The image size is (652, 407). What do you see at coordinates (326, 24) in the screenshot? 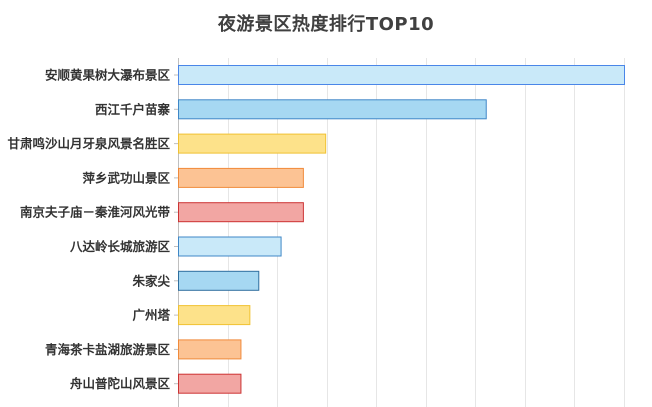
I see `chart-title: 夜游景区热度排行TOP10` at bounding box center [326, 24].